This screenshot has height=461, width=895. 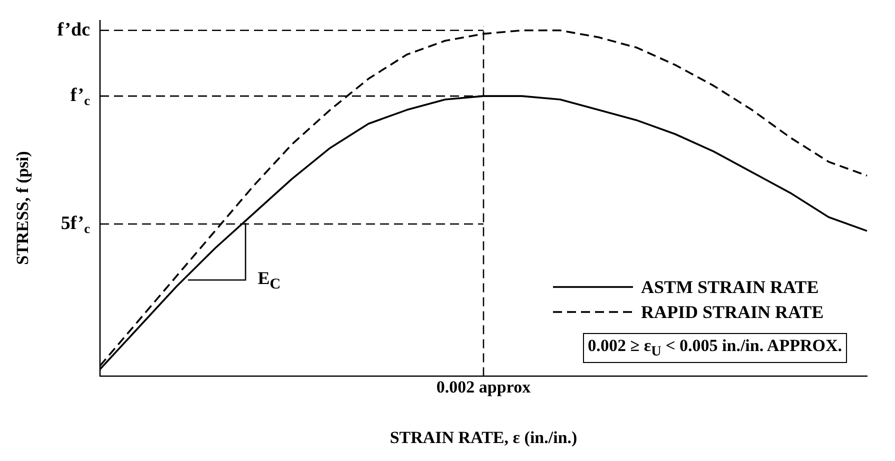 I want to click on x-axis-title: STRAIN RATE, ε (in./in.), so click(x=484, y=438).